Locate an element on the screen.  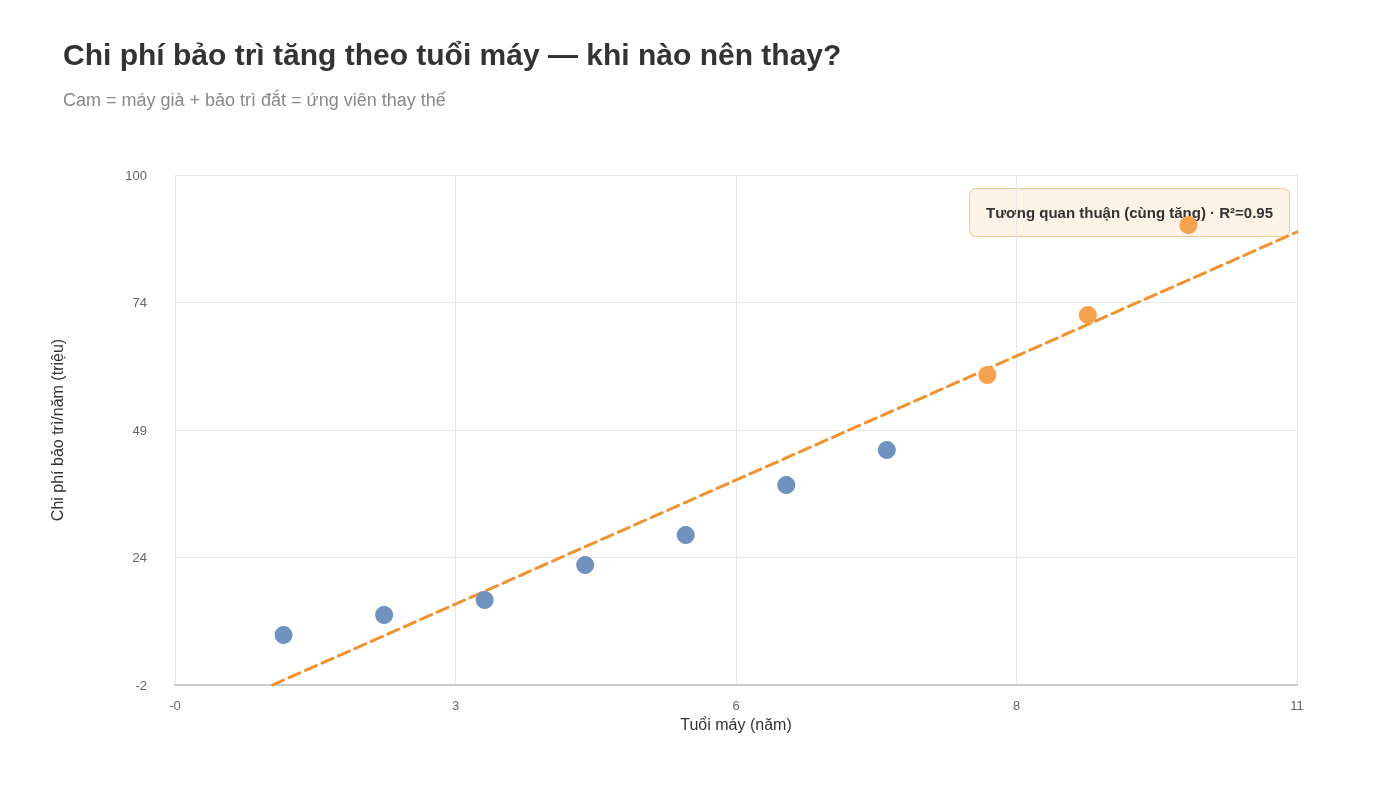
annotation: Tương quan thuận (cùng tăng) · R²=0.95 is located at coordinates (1129, 212).